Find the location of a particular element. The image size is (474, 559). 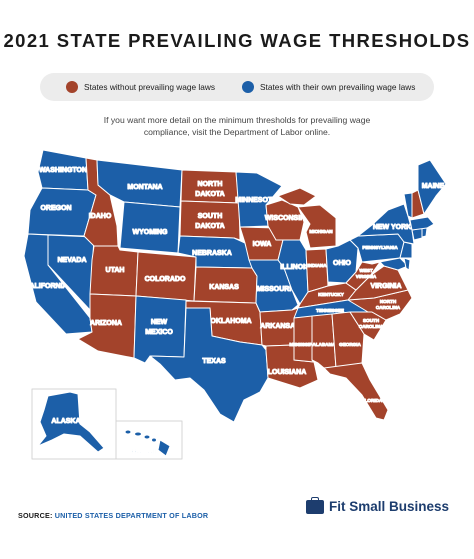

svg-text: MONTANA is located at coordinates (144, 187).